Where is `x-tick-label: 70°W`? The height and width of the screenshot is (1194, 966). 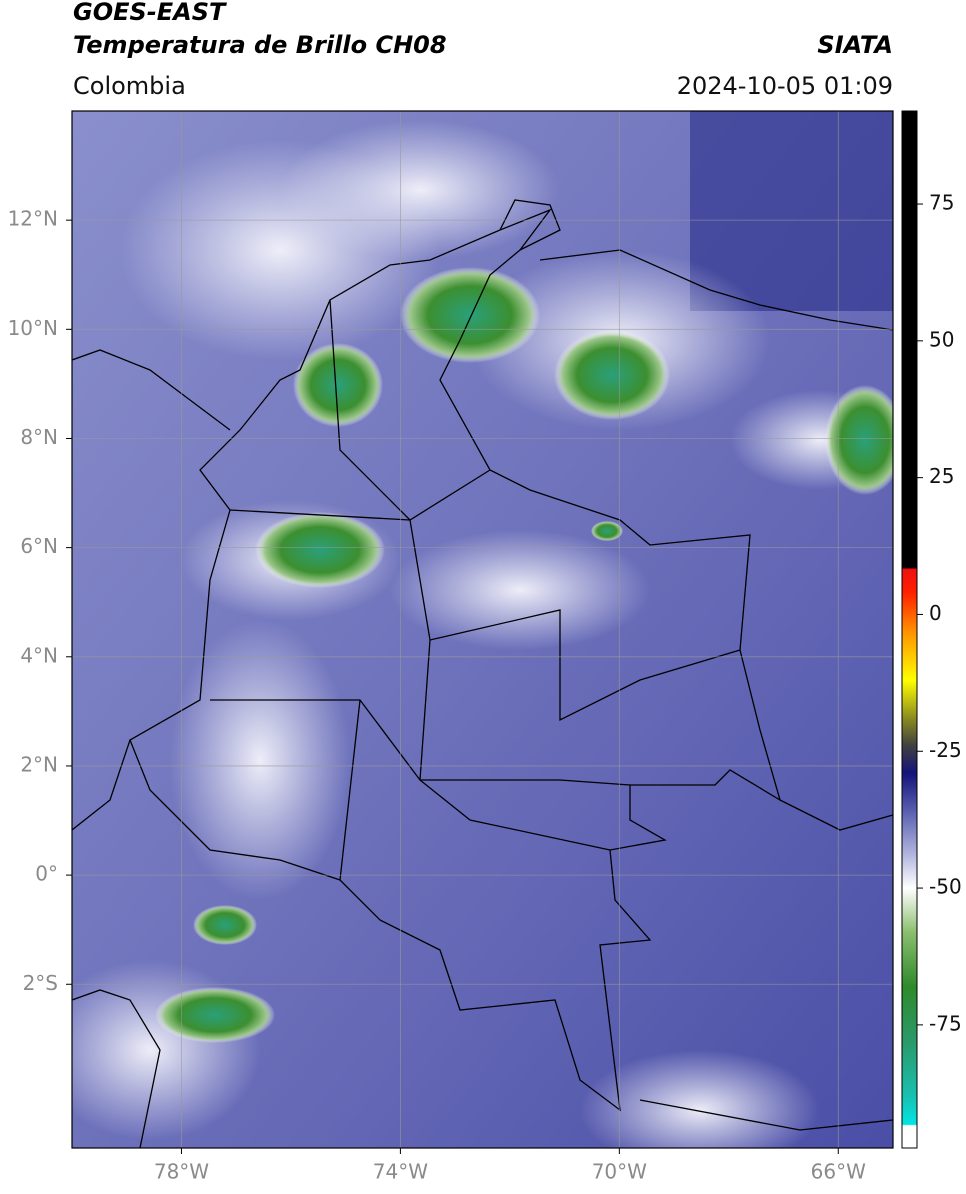 x-tick-label: 70°W is located at coordinates (619, 1172).